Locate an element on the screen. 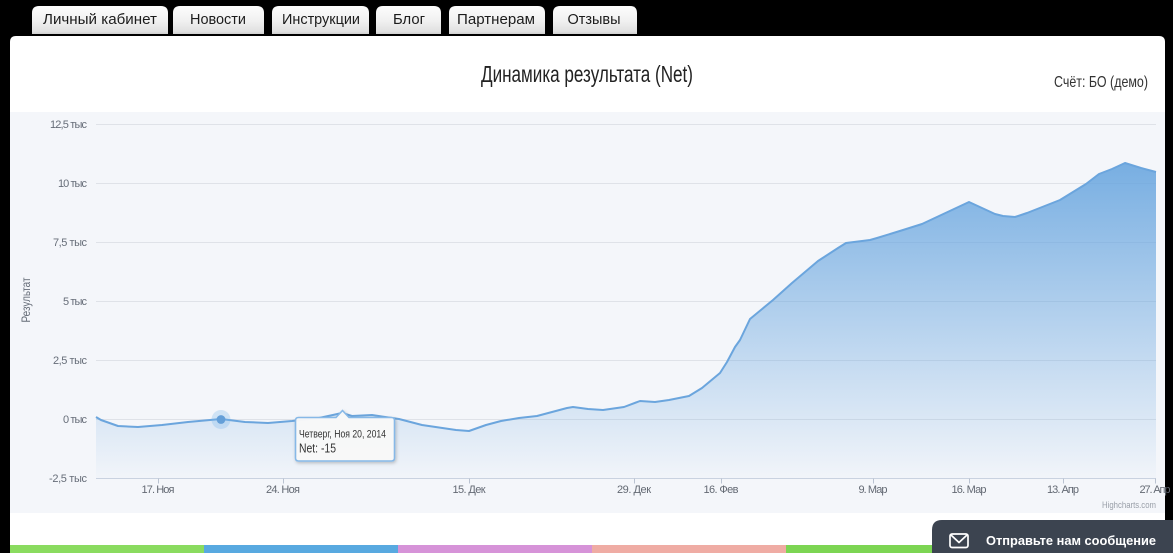  svg-text: 16. Фев is located at coordinates (721, 490).